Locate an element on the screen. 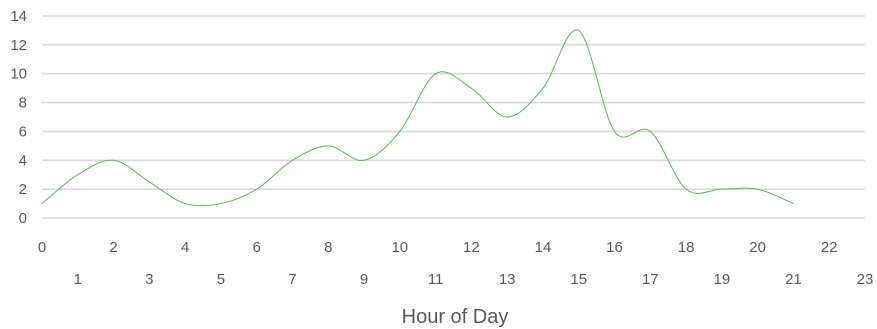 This screenshot has width=877, height=329. x-tick-label: 15 is located at coordinates (578, 279).